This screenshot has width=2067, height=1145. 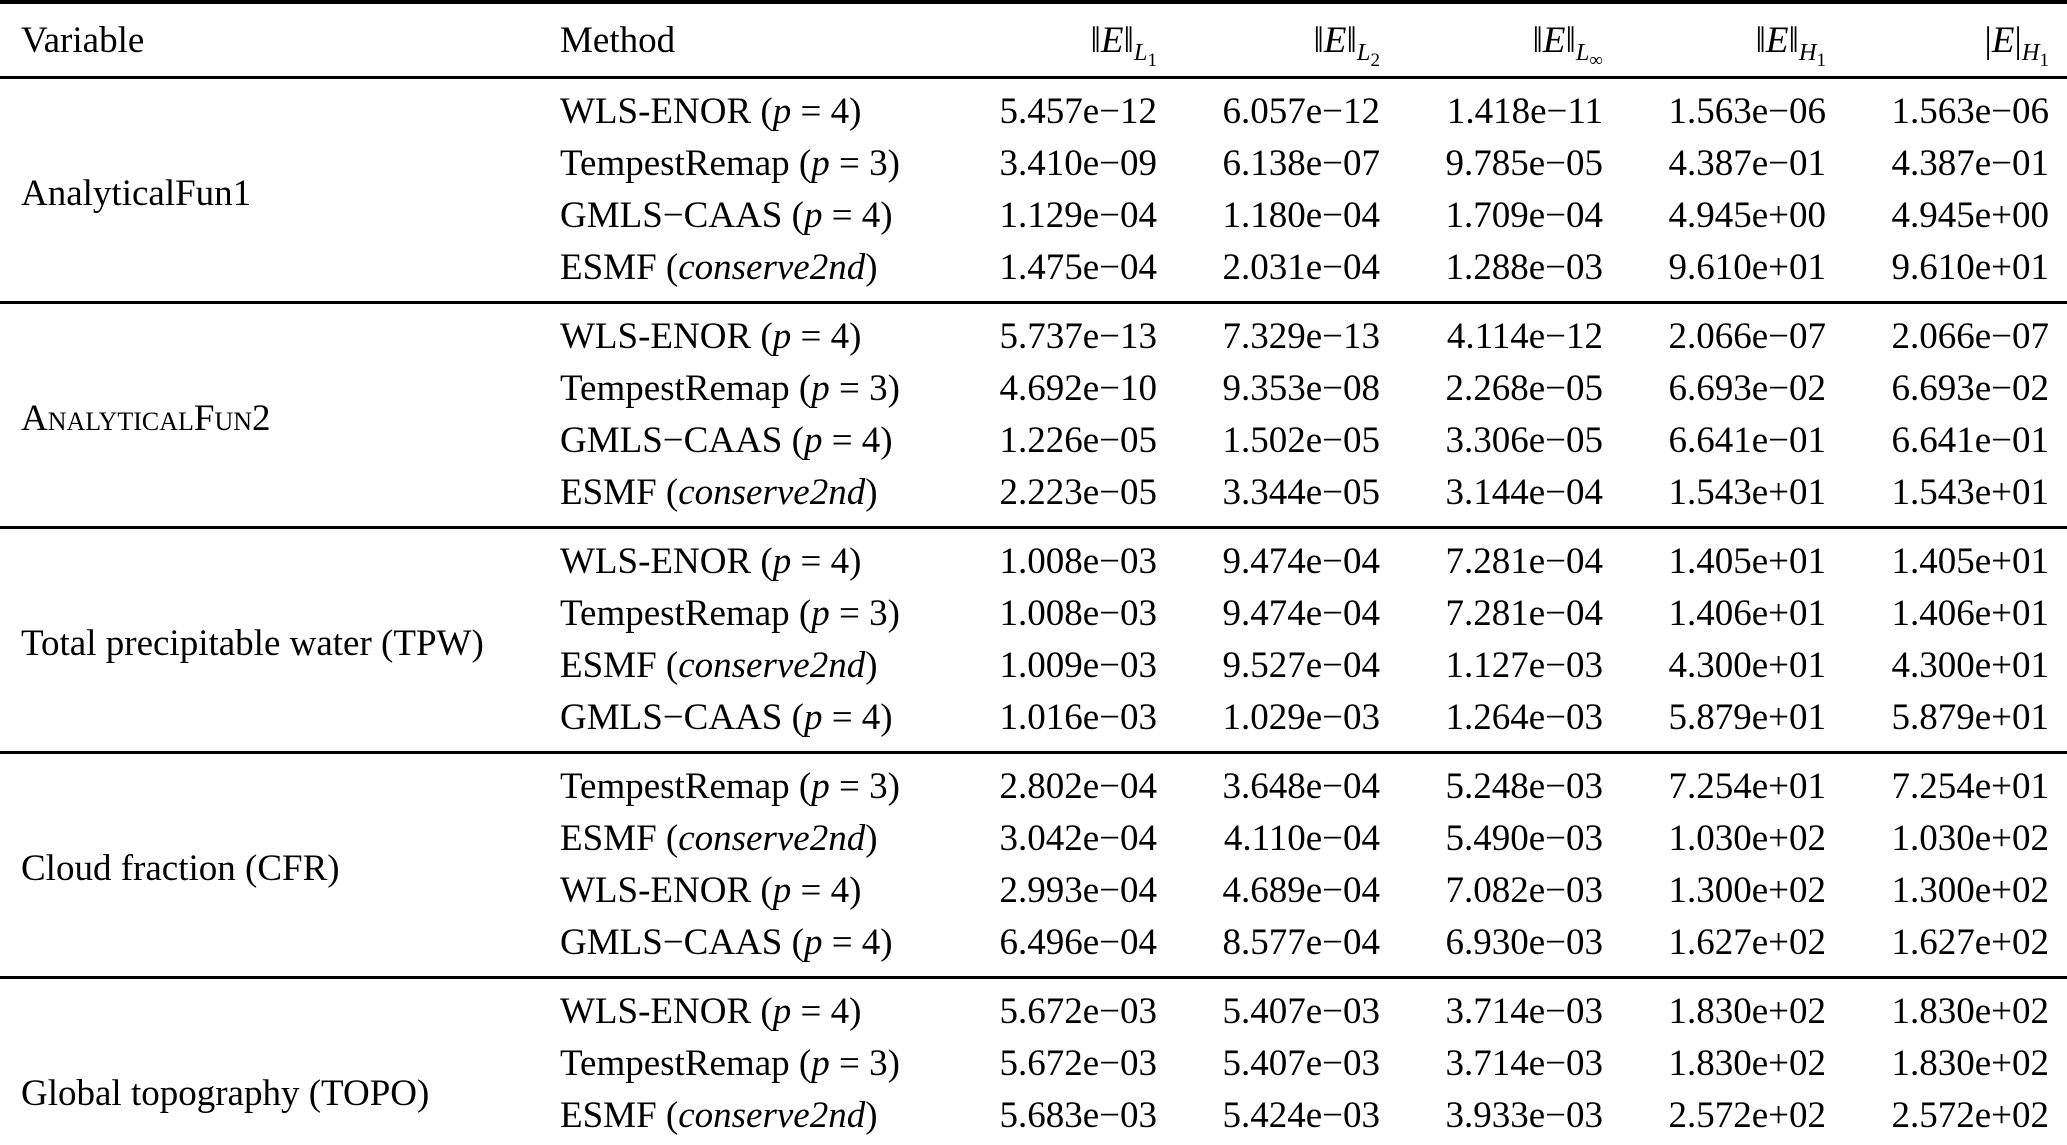 I want to click on value-cell: 4.114e−12, so click(x=1509, y=331).